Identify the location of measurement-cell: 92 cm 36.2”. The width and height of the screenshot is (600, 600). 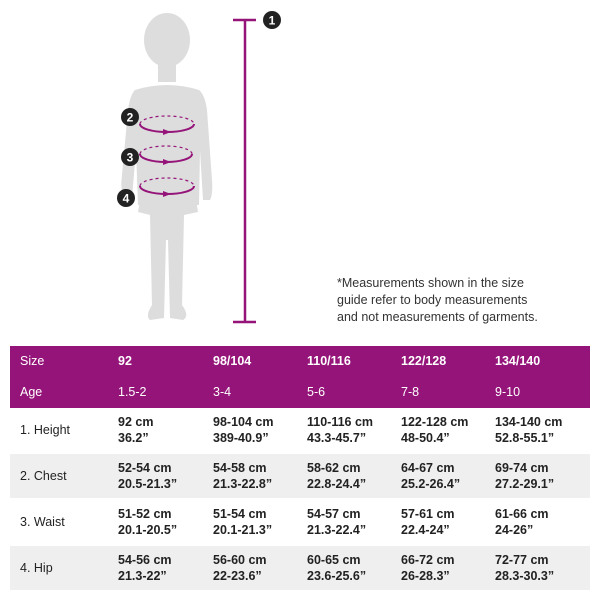
(135, 430).